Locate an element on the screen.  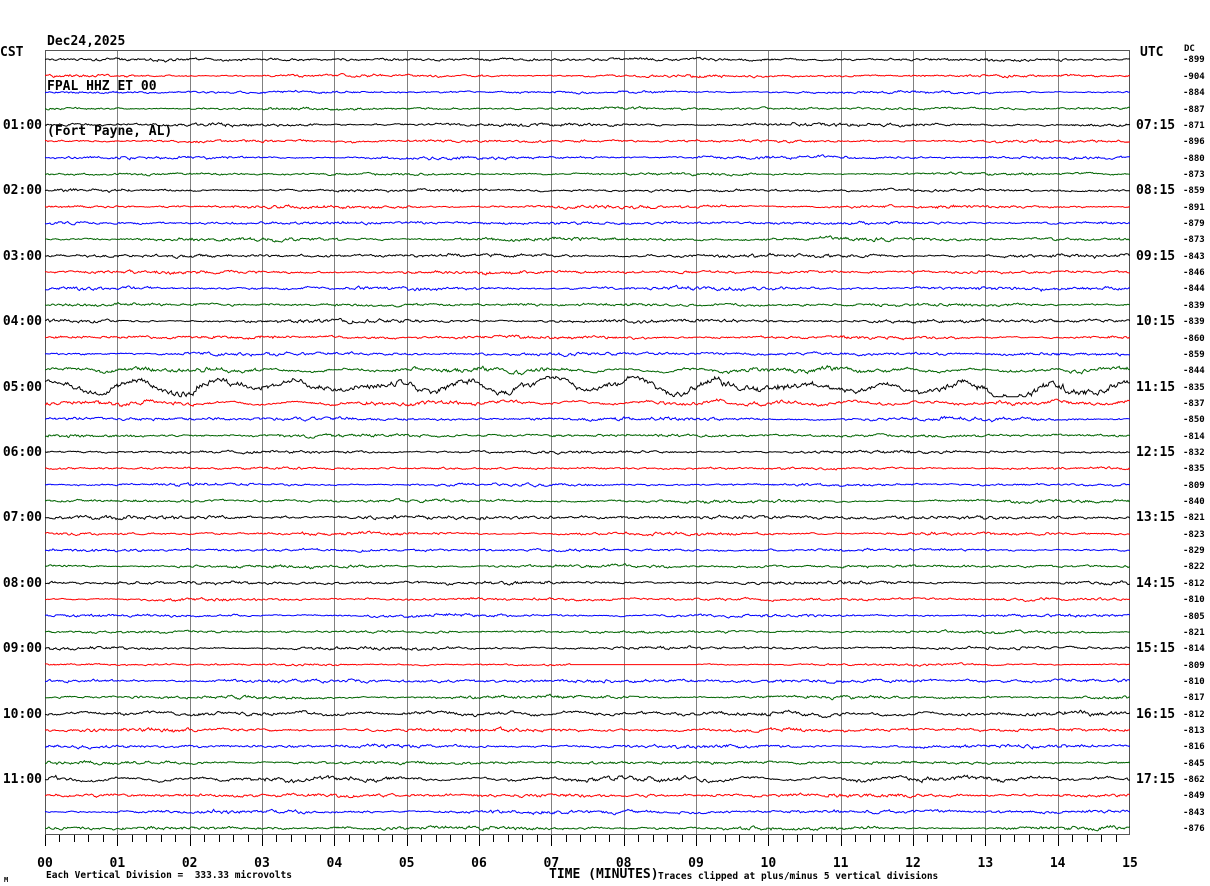
dc-offset-value: -844 is located at coordinates (1194, 289).